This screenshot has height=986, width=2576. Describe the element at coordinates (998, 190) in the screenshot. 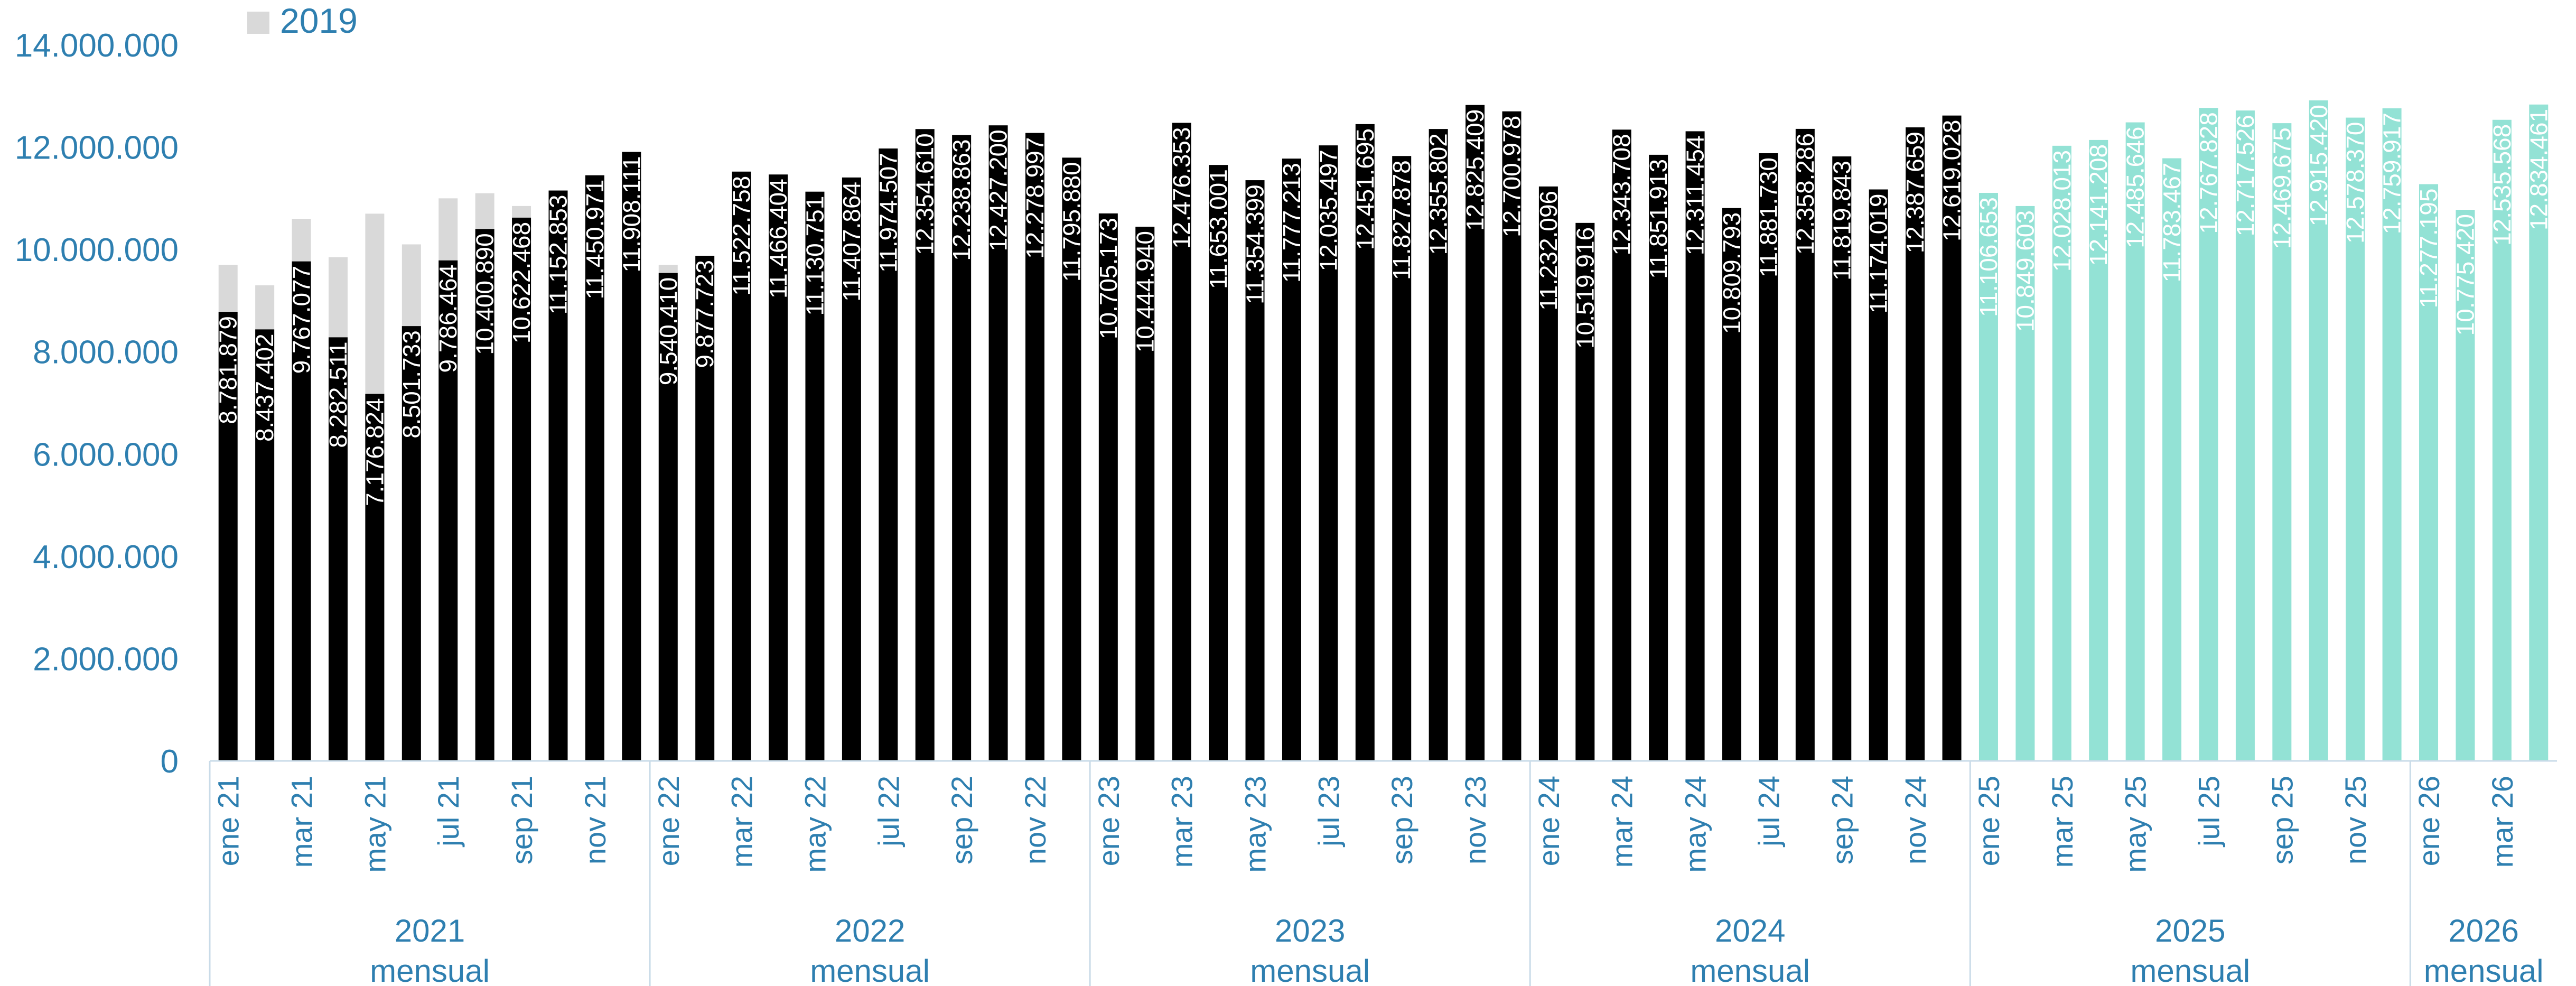

I see `bar-data-label: 12.427.200` at that location.